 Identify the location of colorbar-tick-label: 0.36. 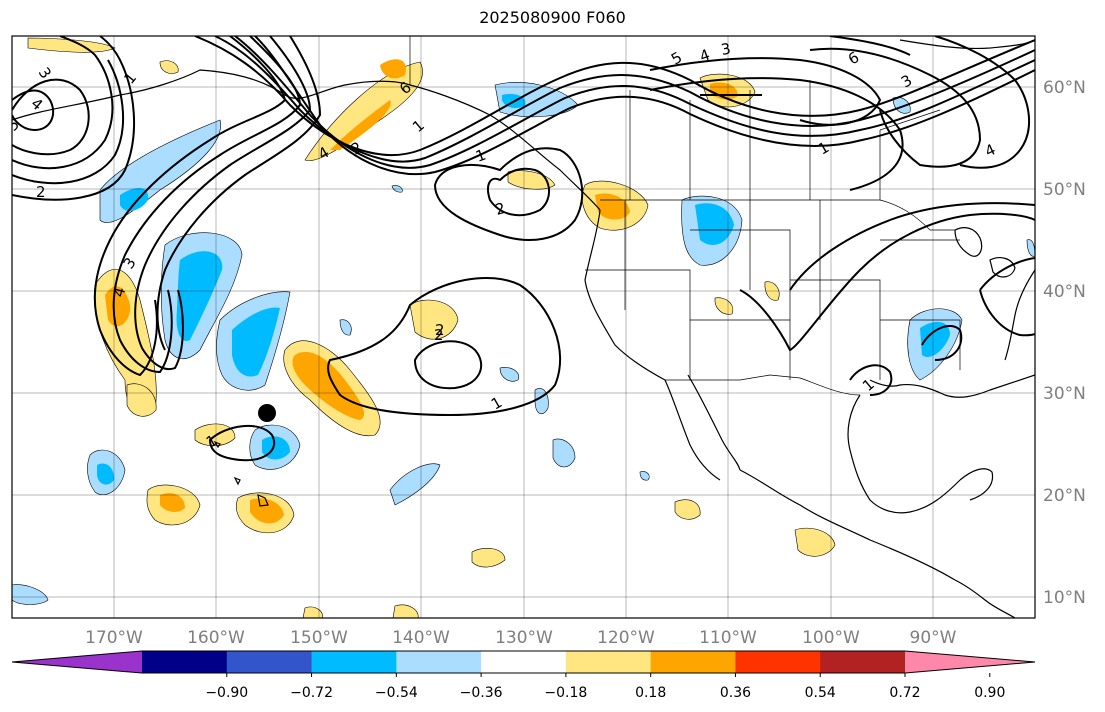
(735, 693).